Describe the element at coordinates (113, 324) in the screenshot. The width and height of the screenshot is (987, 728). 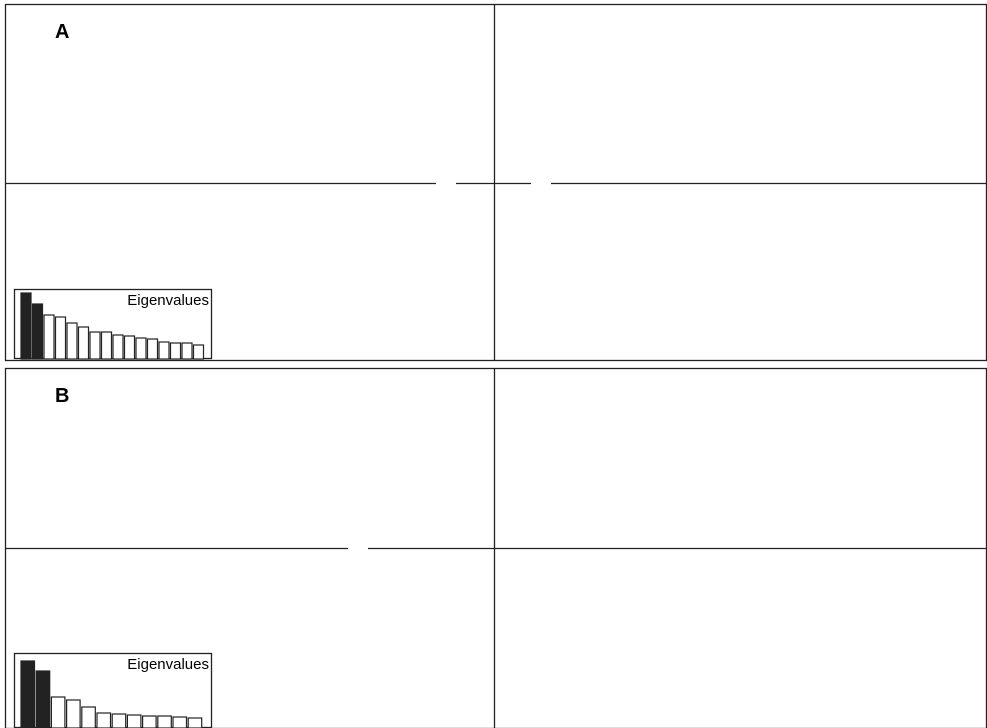
I see `panel-a-eigenvalue-inset: Eigenvalues` at that location.